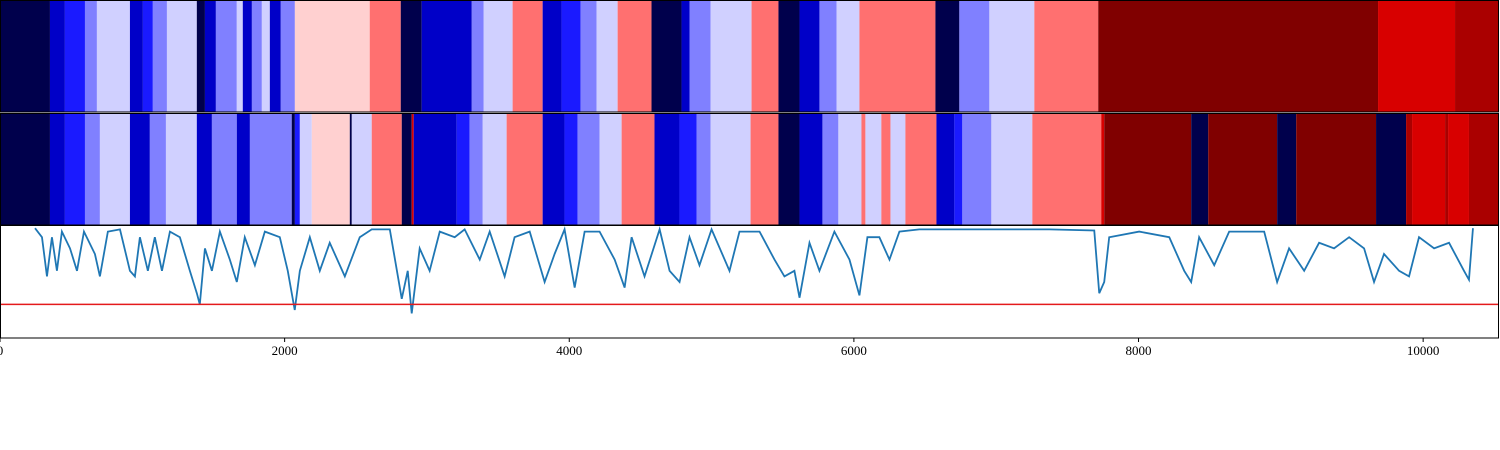 This screenshot has width=1500, height=450. Describe the element at coordinates (1139, 350) in the screenshot. I see `x-tick-label: 8000` at that location.